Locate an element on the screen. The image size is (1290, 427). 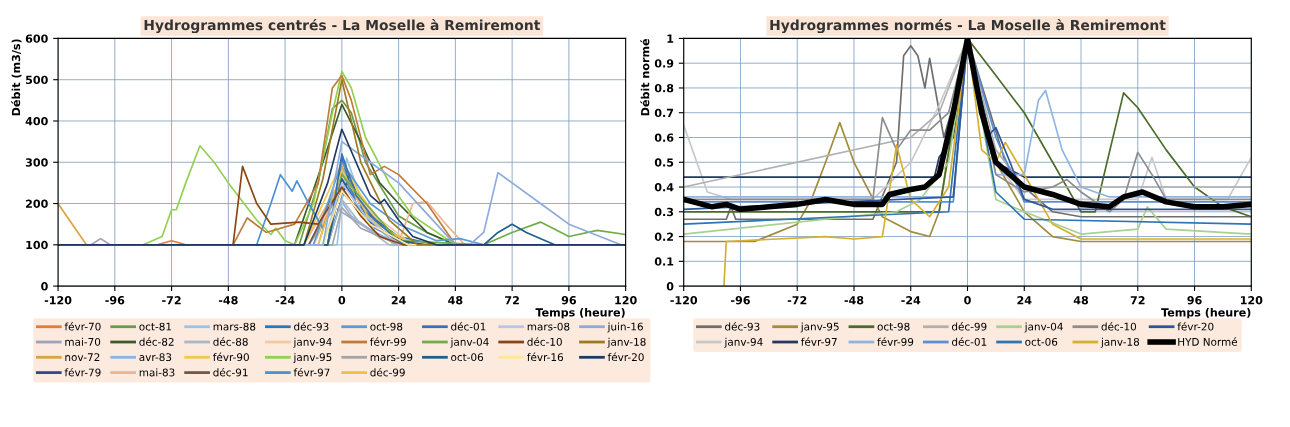
legend-label: déc-88 is located at coordinates (230, 341).